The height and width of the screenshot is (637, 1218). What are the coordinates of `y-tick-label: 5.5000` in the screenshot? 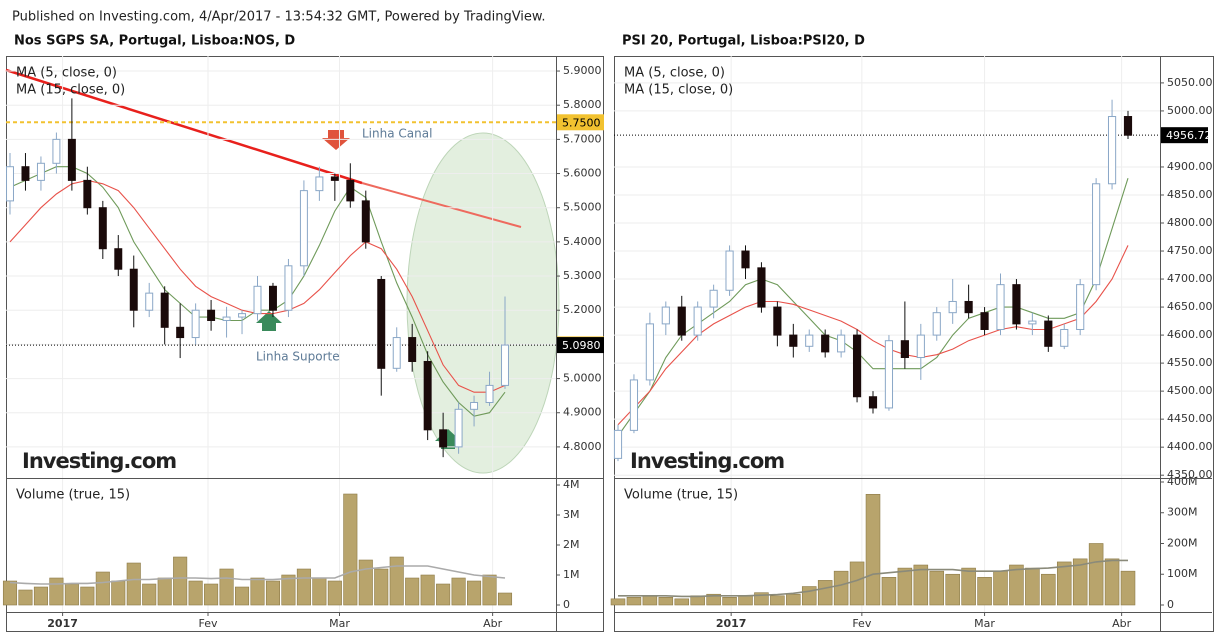 It's located at (582, 207).